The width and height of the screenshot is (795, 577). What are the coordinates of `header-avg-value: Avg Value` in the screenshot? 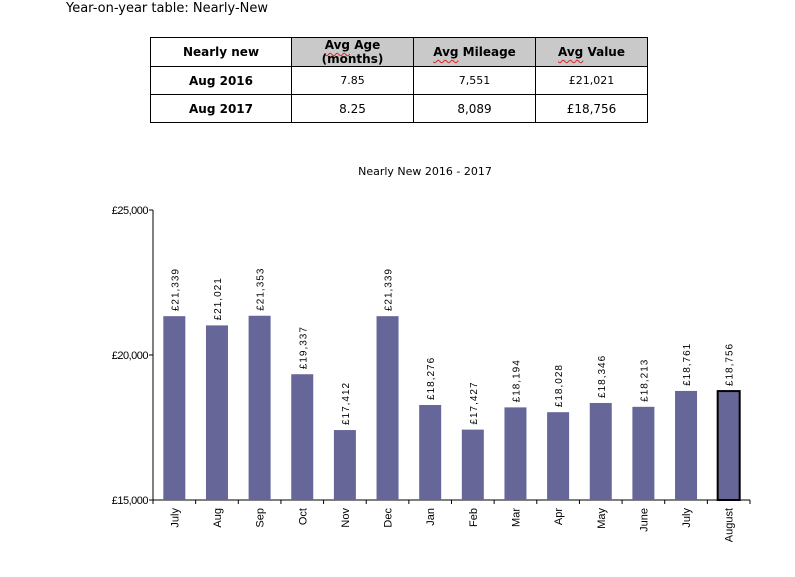 It's located at (591, 52).